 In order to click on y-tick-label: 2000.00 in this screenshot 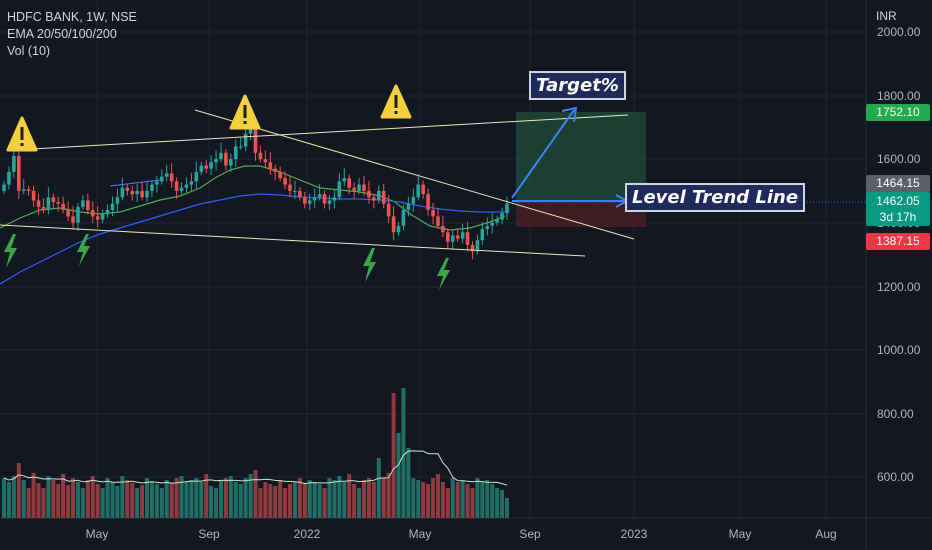, I will do `click(899, 32)`.